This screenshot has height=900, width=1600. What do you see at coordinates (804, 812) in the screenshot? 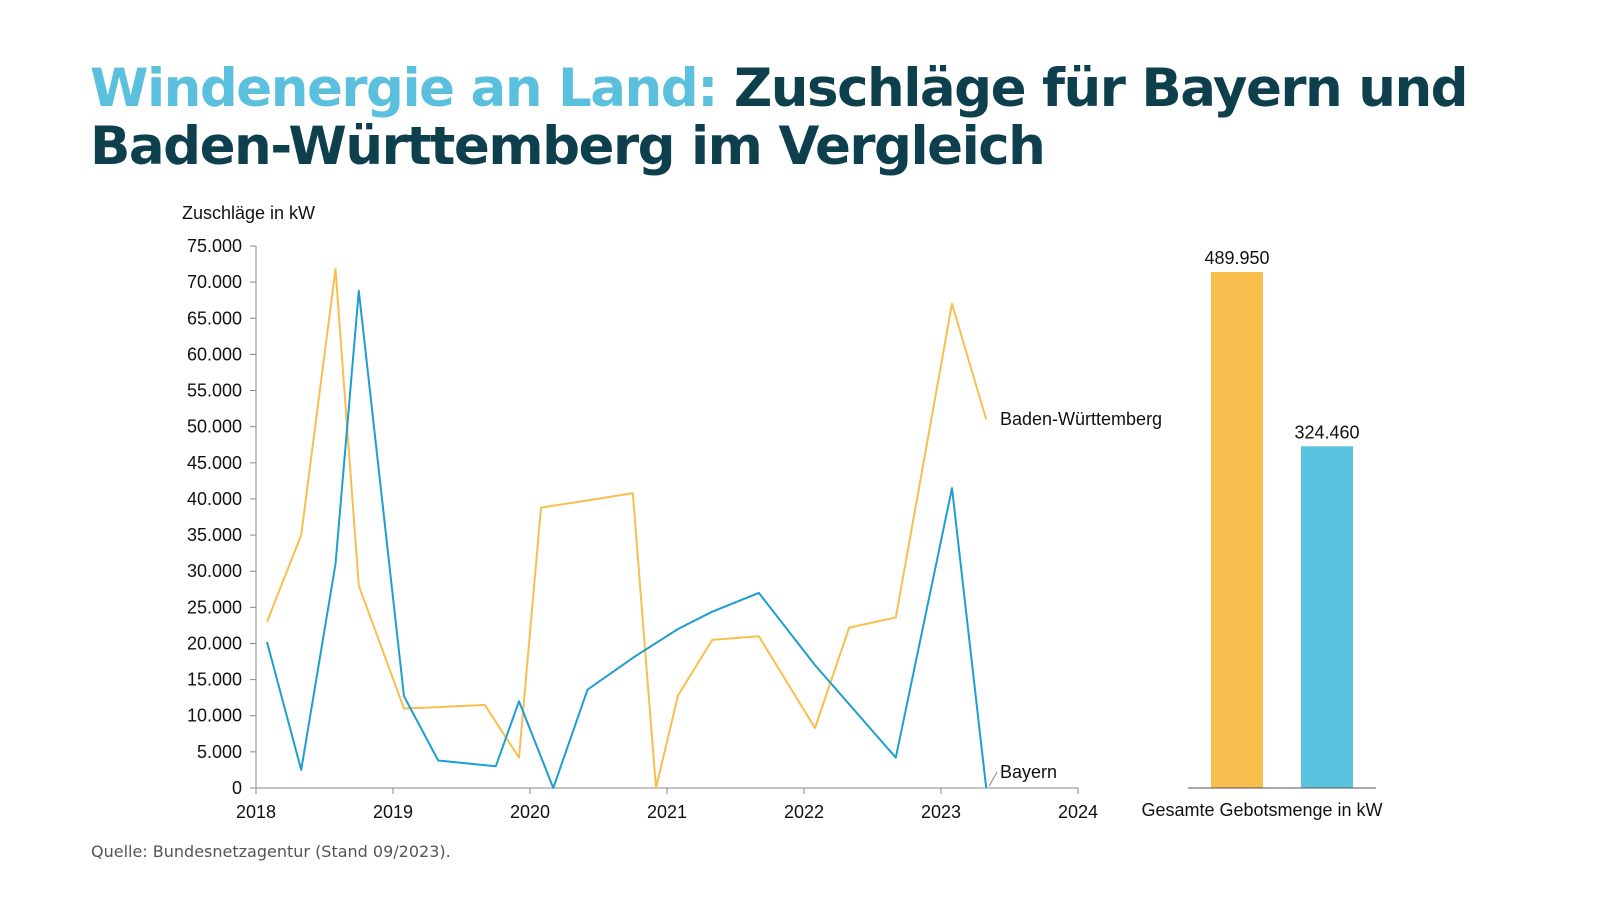
I see `x-tick-label: 2022` at bounding box center [804, 812].